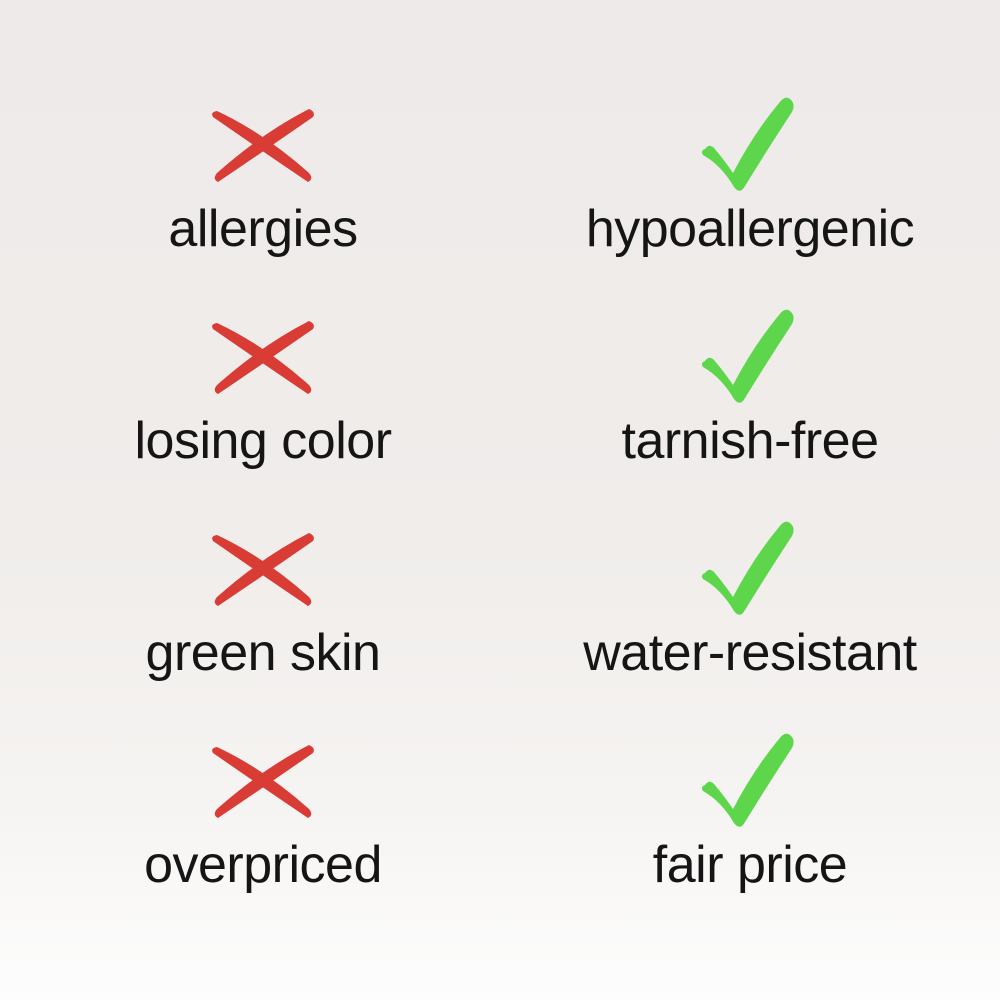  I want to click on pro-item: fair price, so click(750, 837).